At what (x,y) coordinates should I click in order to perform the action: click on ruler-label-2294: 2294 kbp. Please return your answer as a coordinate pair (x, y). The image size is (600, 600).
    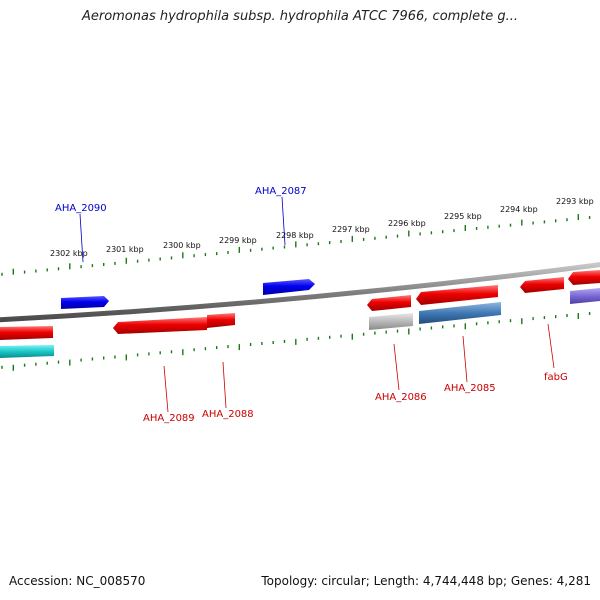
    Looking at the image, I should click on (519, 209).